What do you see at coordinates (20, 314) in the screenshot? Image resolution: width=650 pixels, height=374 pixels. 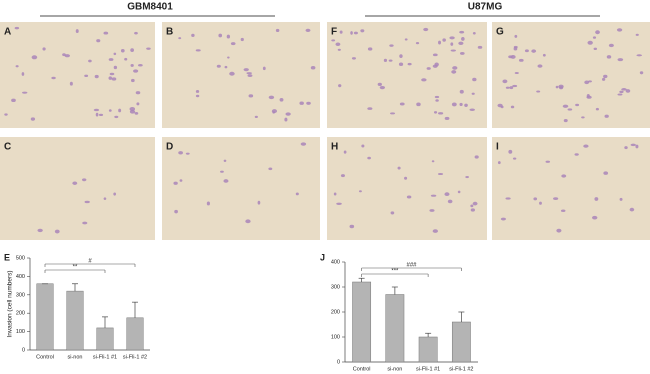 I see `y-tick-label: 200` at bounding box center [20, 314].